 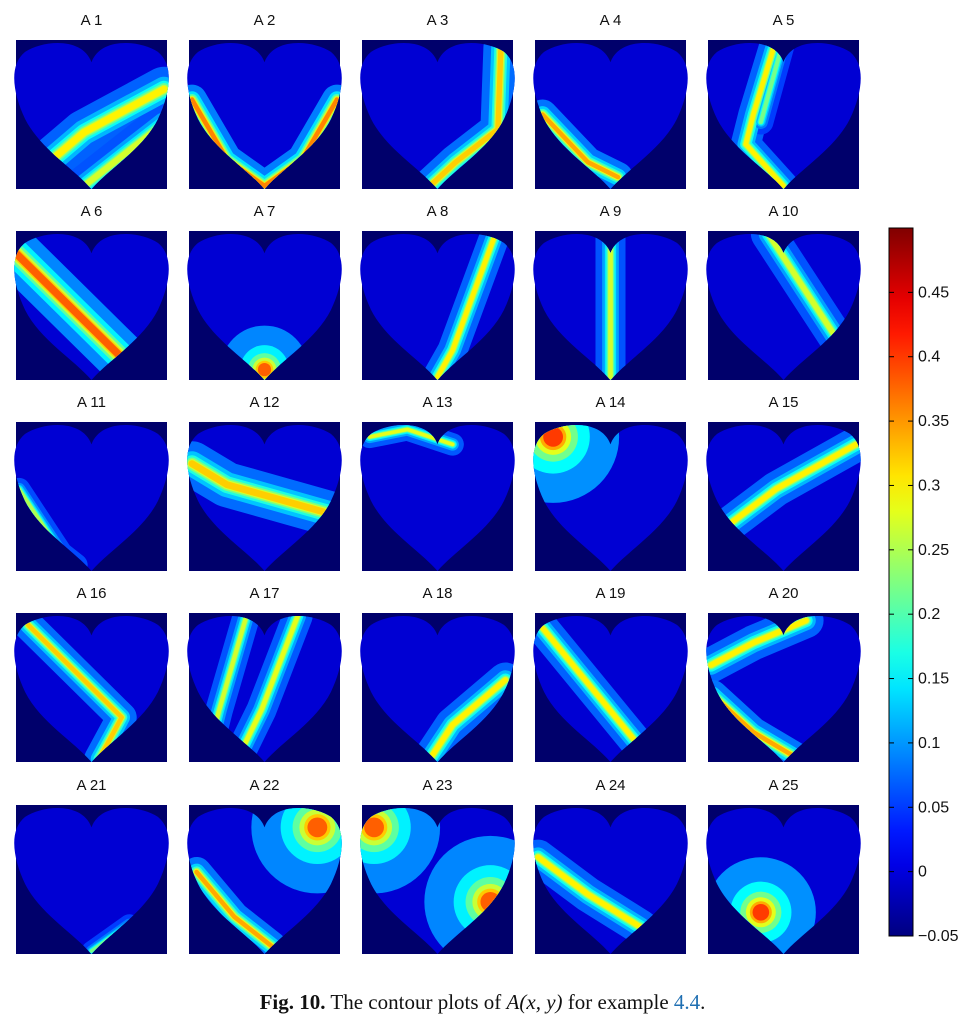 I want to click on panel-title: A 12, so click(x=264, y=402).